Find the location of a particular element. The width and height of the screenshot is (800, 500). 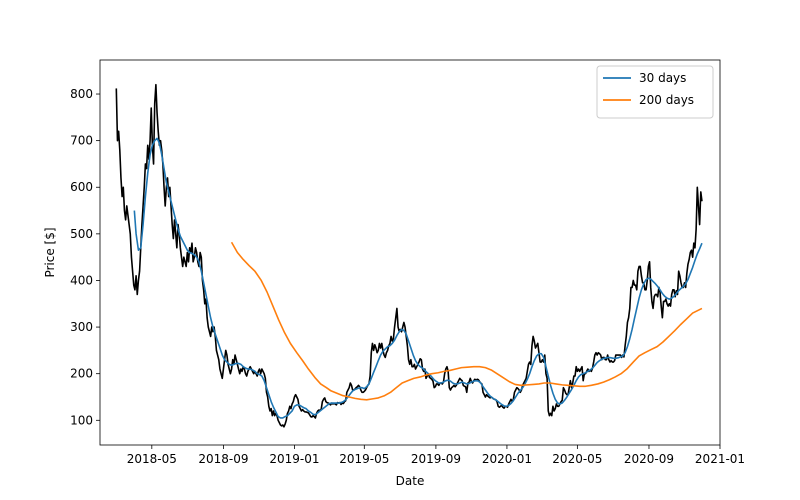

y-tick-label: 600 is located at coordinates (81, 187).